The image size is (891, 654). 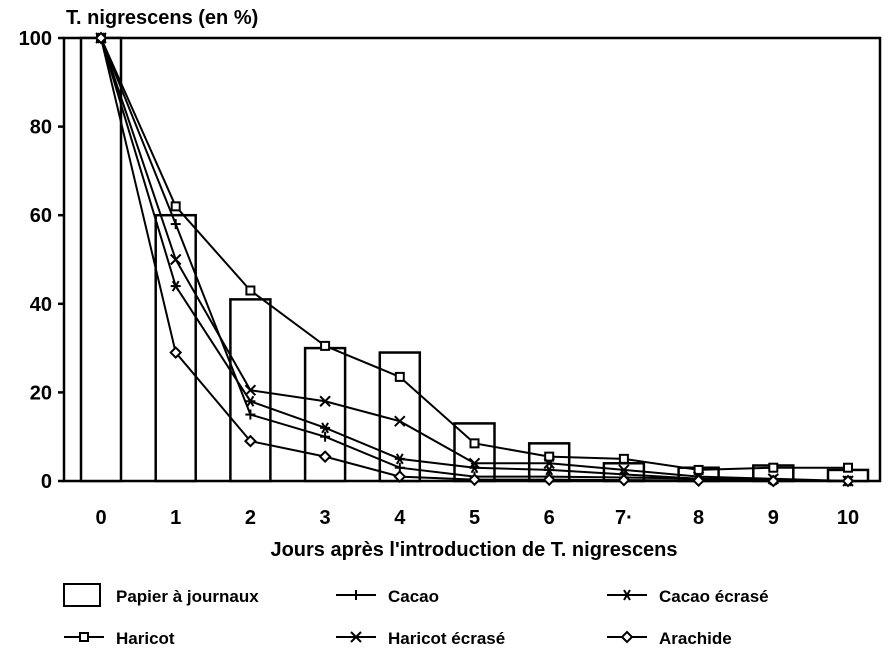 What do you see at coordinates (41, 393) in the screenshot?
I see `y-tick-label: 20` at bounding box center [41, 393].